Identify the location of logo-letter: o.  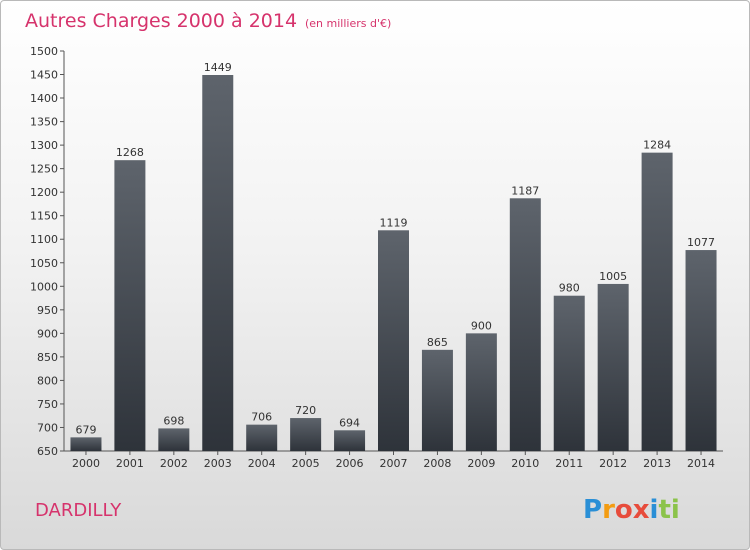
(624, 510).